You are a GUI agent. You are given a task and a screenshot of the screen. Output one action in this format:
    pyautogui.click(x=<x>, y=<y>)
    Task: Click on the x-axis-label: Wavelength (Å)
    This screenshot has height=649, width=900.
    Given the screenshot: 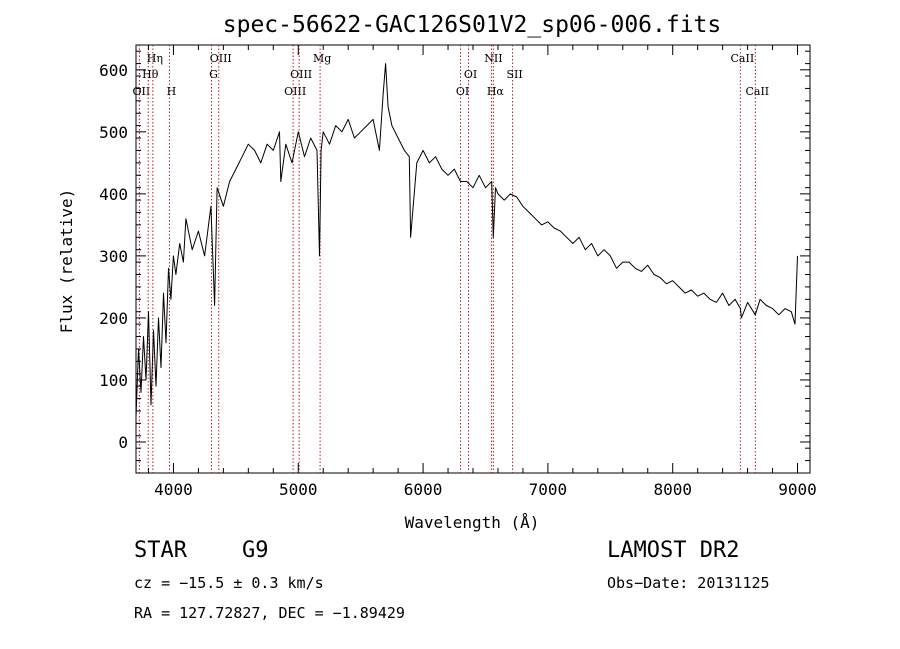 What is the action you would take?
    pyautogui.click(x=472, y=522)
    